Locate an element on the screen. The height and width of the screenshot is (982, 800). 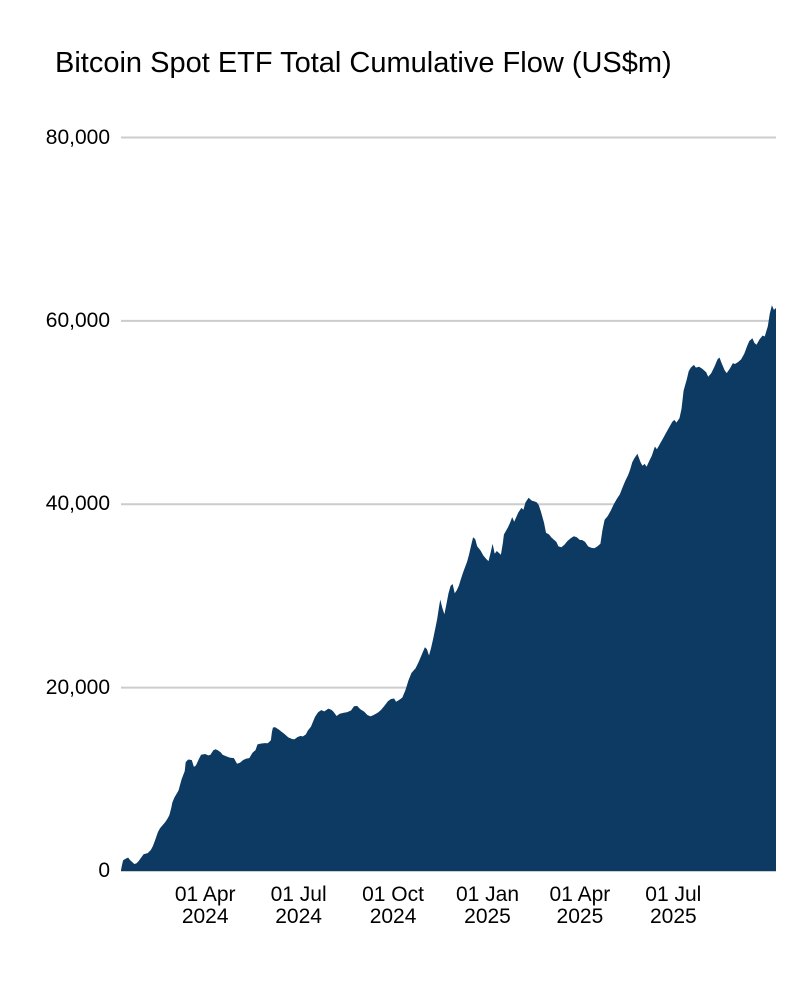
y-axis: 0 20,000 40,000 60,000 80,000 is located at coordinates (55, 491).